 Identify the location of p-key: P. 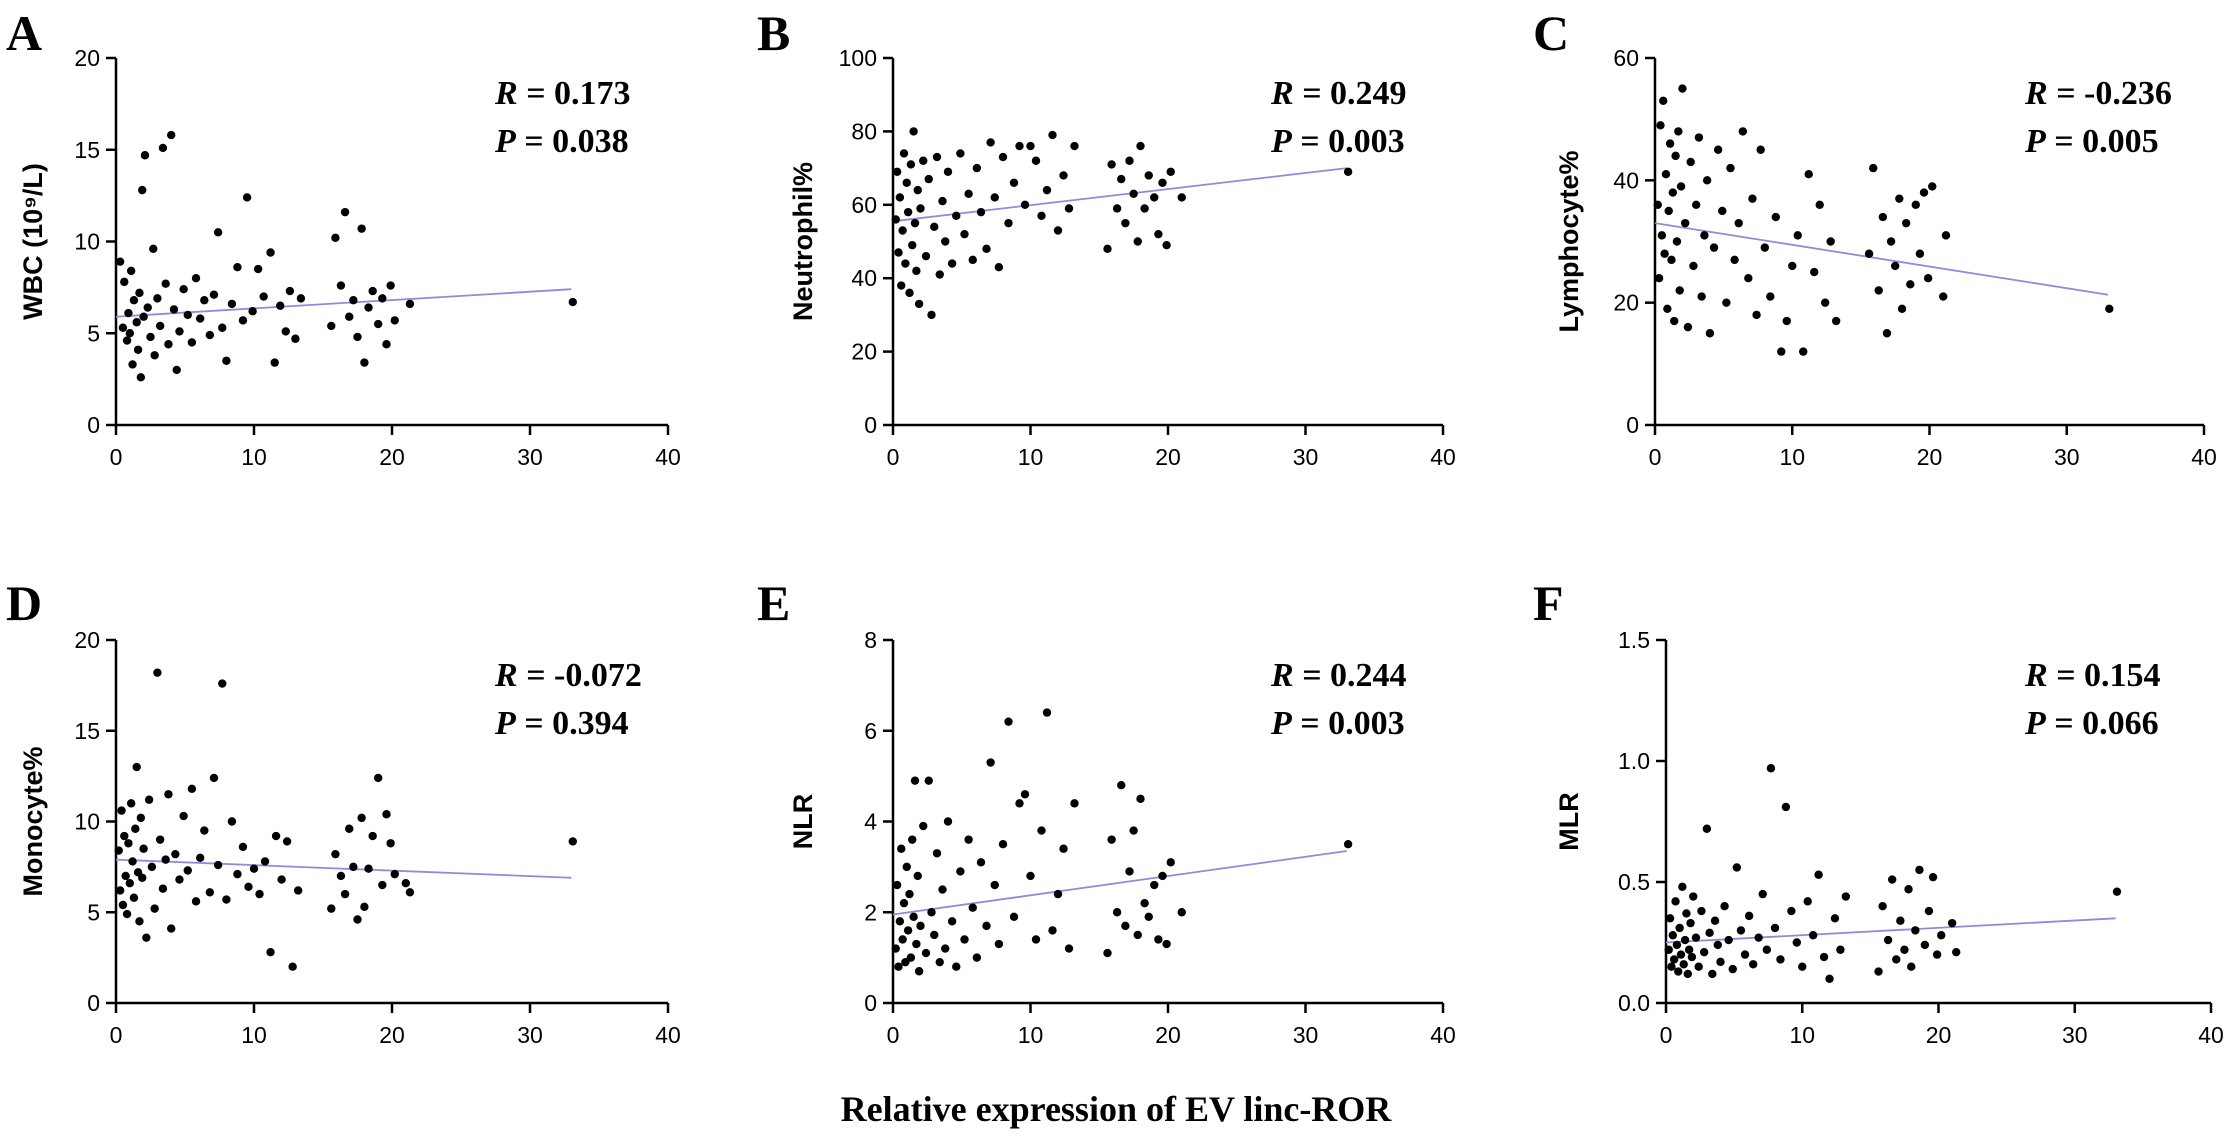
(2035, 141).